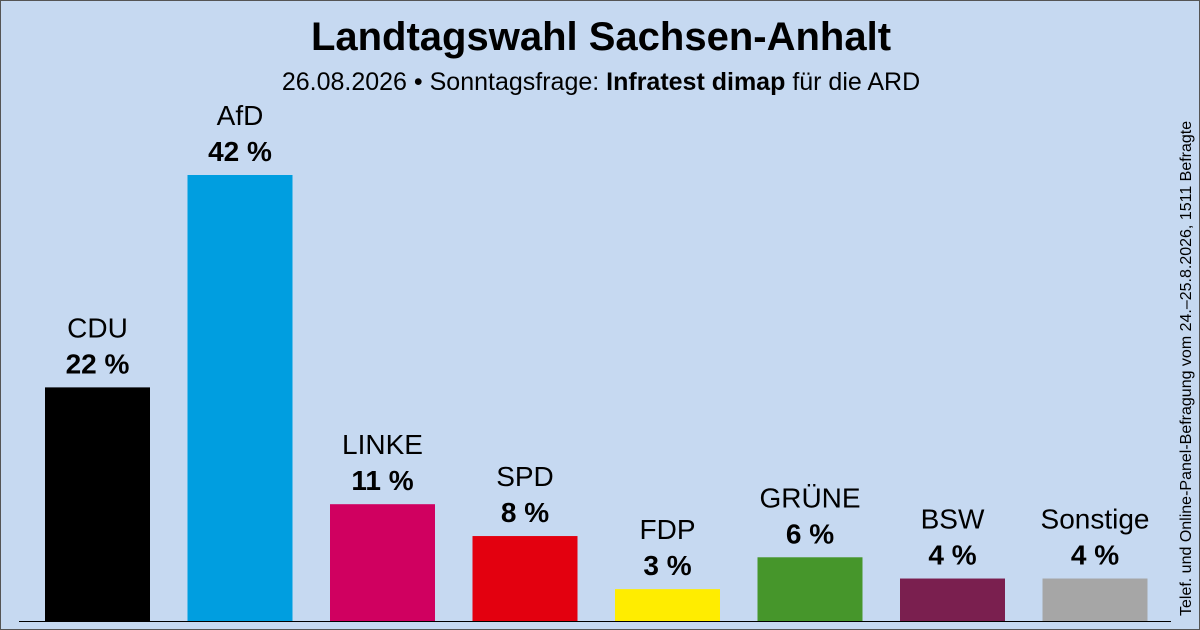 The width and height of the screenshot is (1200, 630). Describe the element at coordinates (97, 504) in the screenshot. I see `bar-cdu` at that location.